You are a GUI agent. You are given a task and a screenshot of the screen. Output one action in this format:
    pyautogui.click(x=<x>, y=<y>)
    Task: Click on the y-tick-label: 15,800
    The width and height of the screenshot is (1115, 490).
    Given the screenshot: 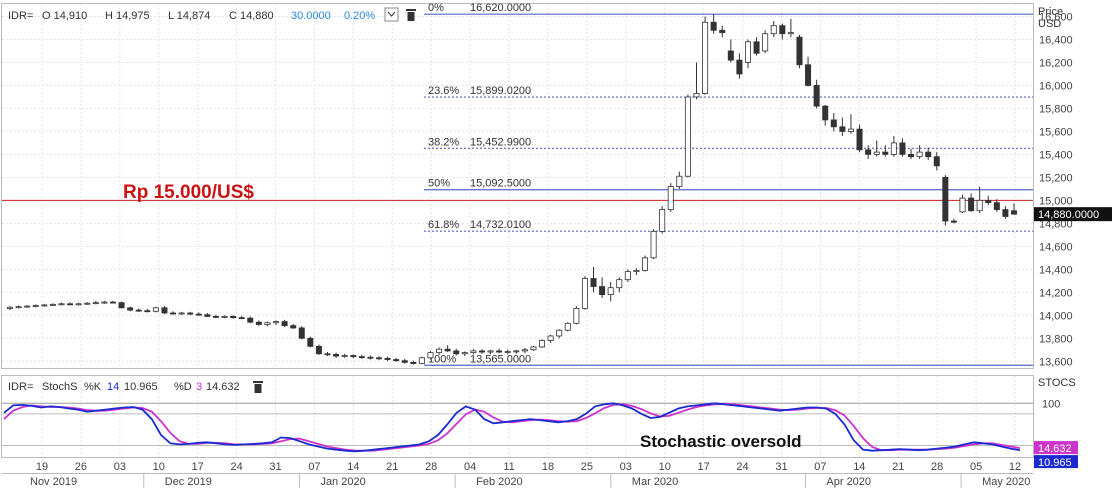 What is the action you would take?
    pyautogui.click(x=1056, y=109)
    